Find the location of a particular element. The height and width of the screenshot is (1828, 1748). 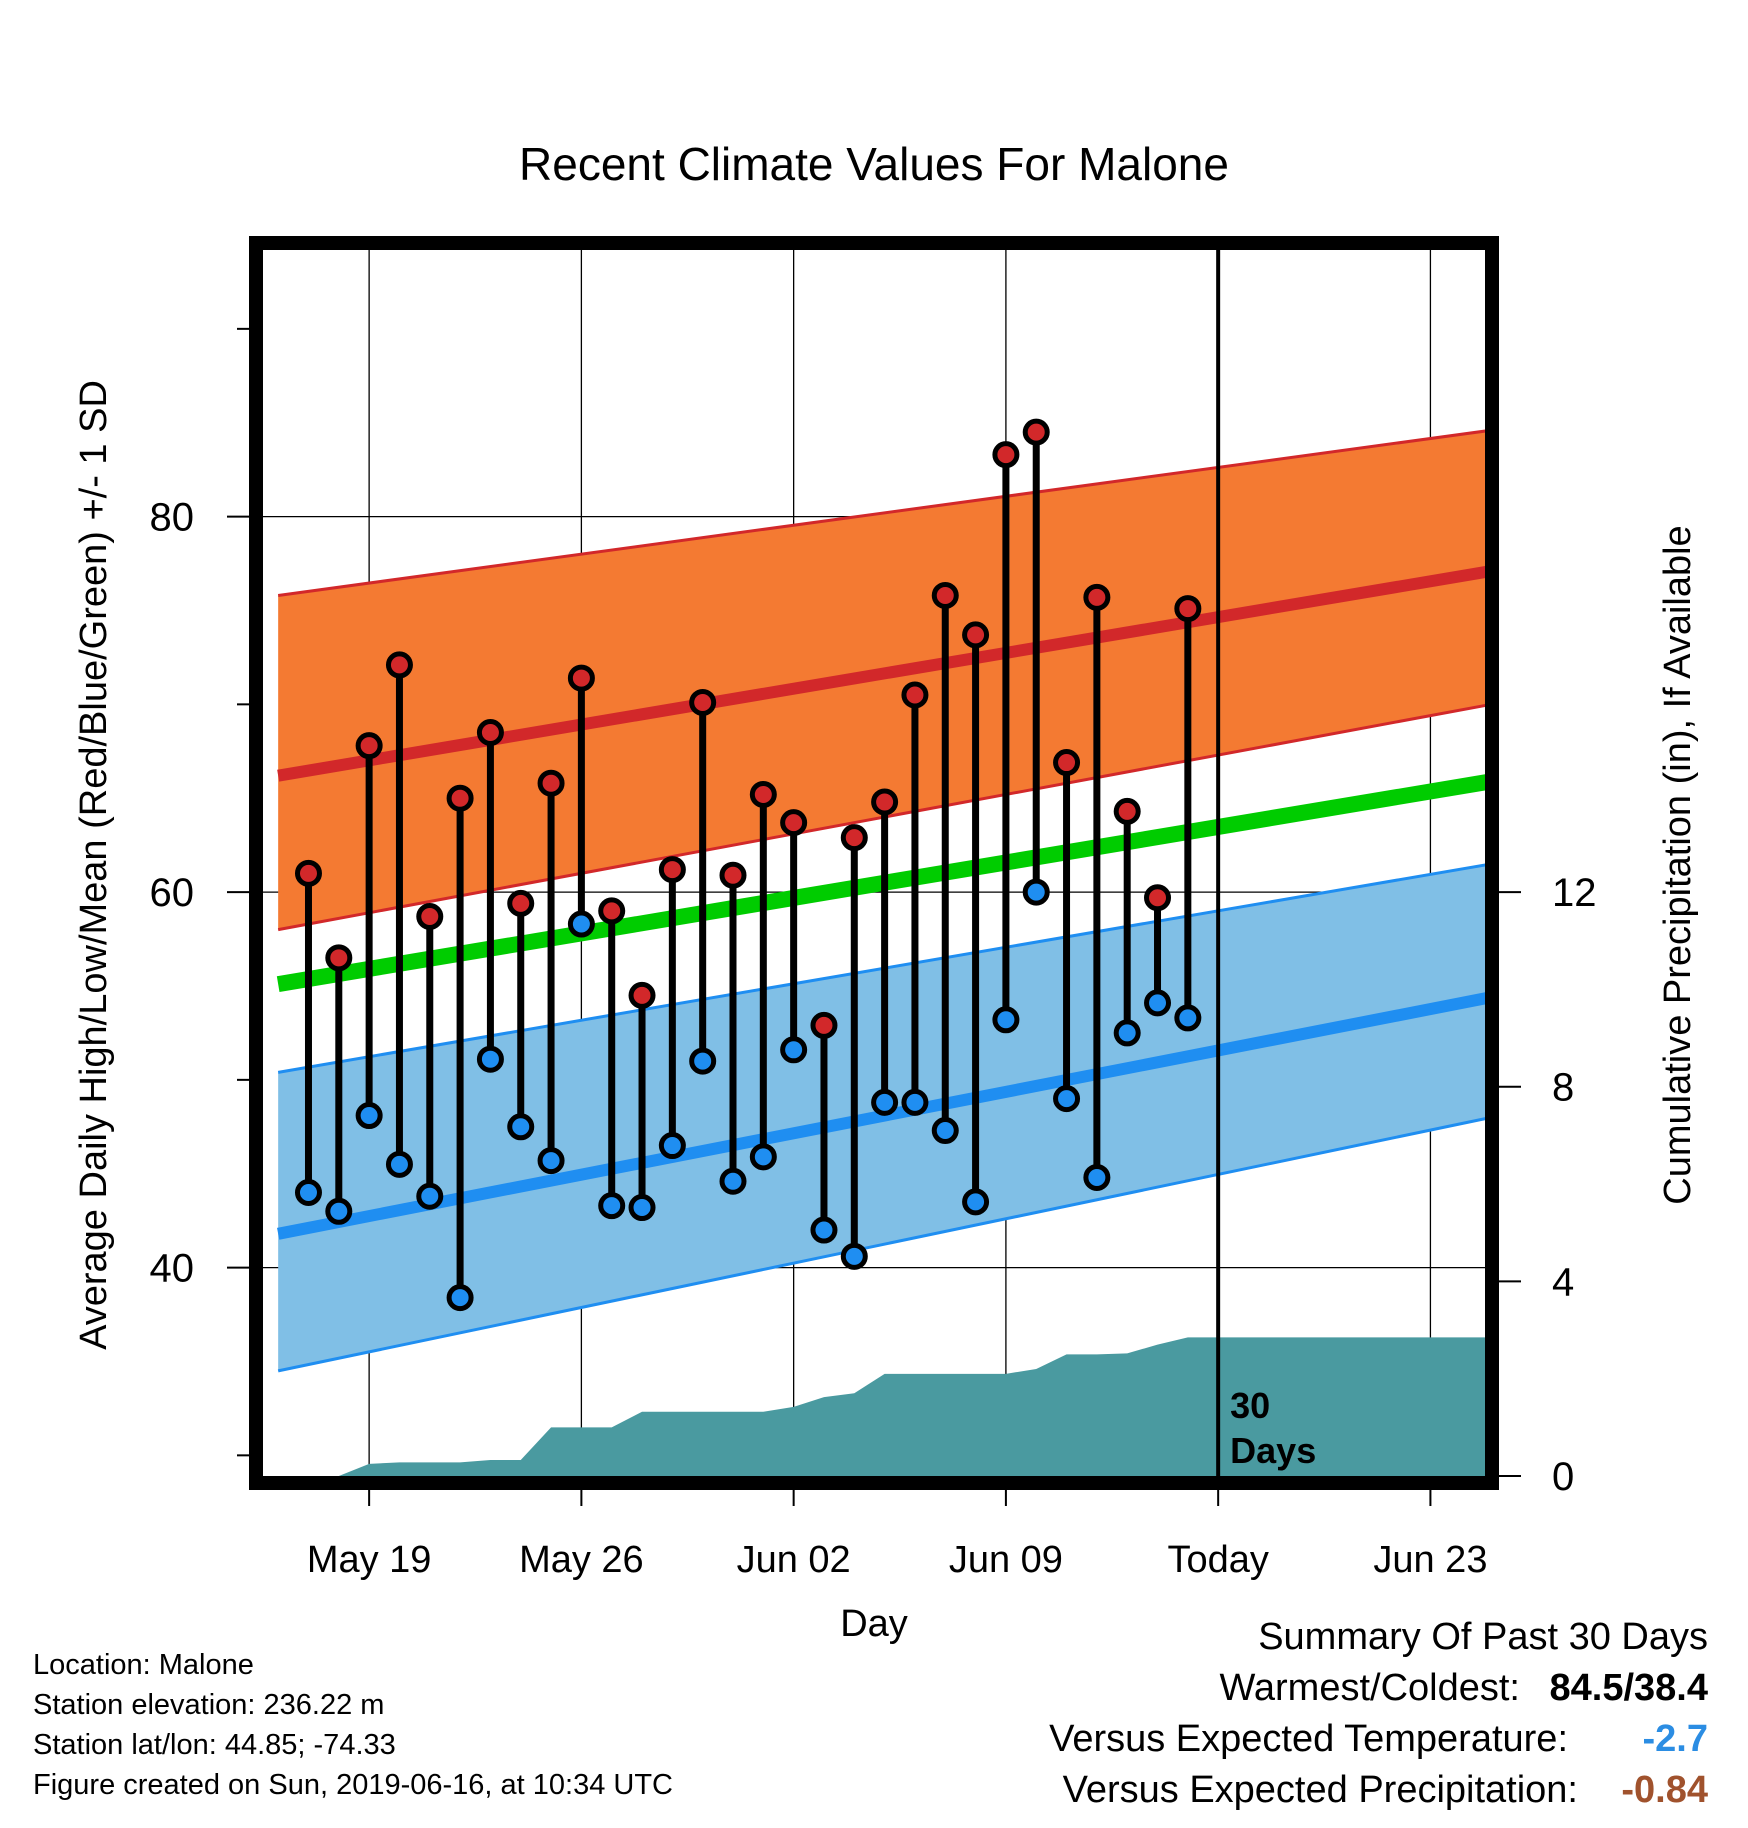

precip-value: -0.84 is located at coordinates (1664, 1790).